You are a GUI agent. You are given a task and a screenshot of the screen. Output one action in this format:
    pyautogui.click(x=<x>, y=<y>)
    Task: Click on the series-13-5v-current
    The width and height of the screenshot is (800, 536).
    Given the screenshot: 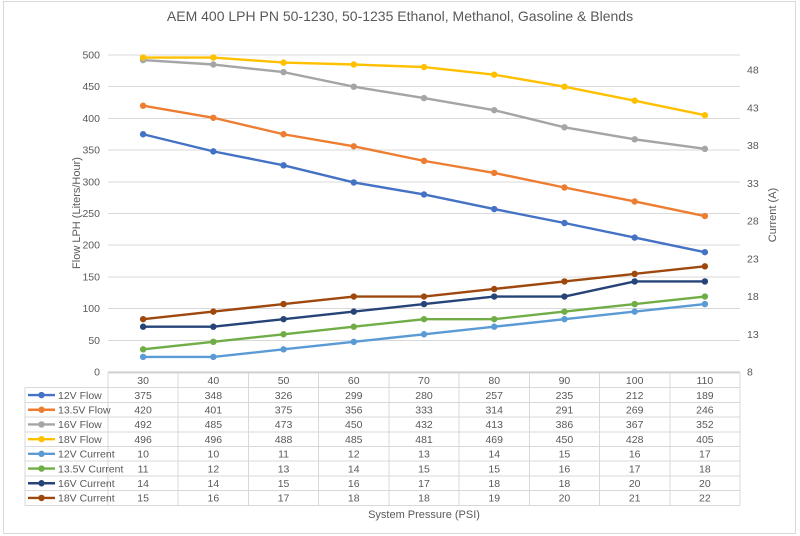 What is the action you would take?
    pyautogui.click(x=424, y=323)
    